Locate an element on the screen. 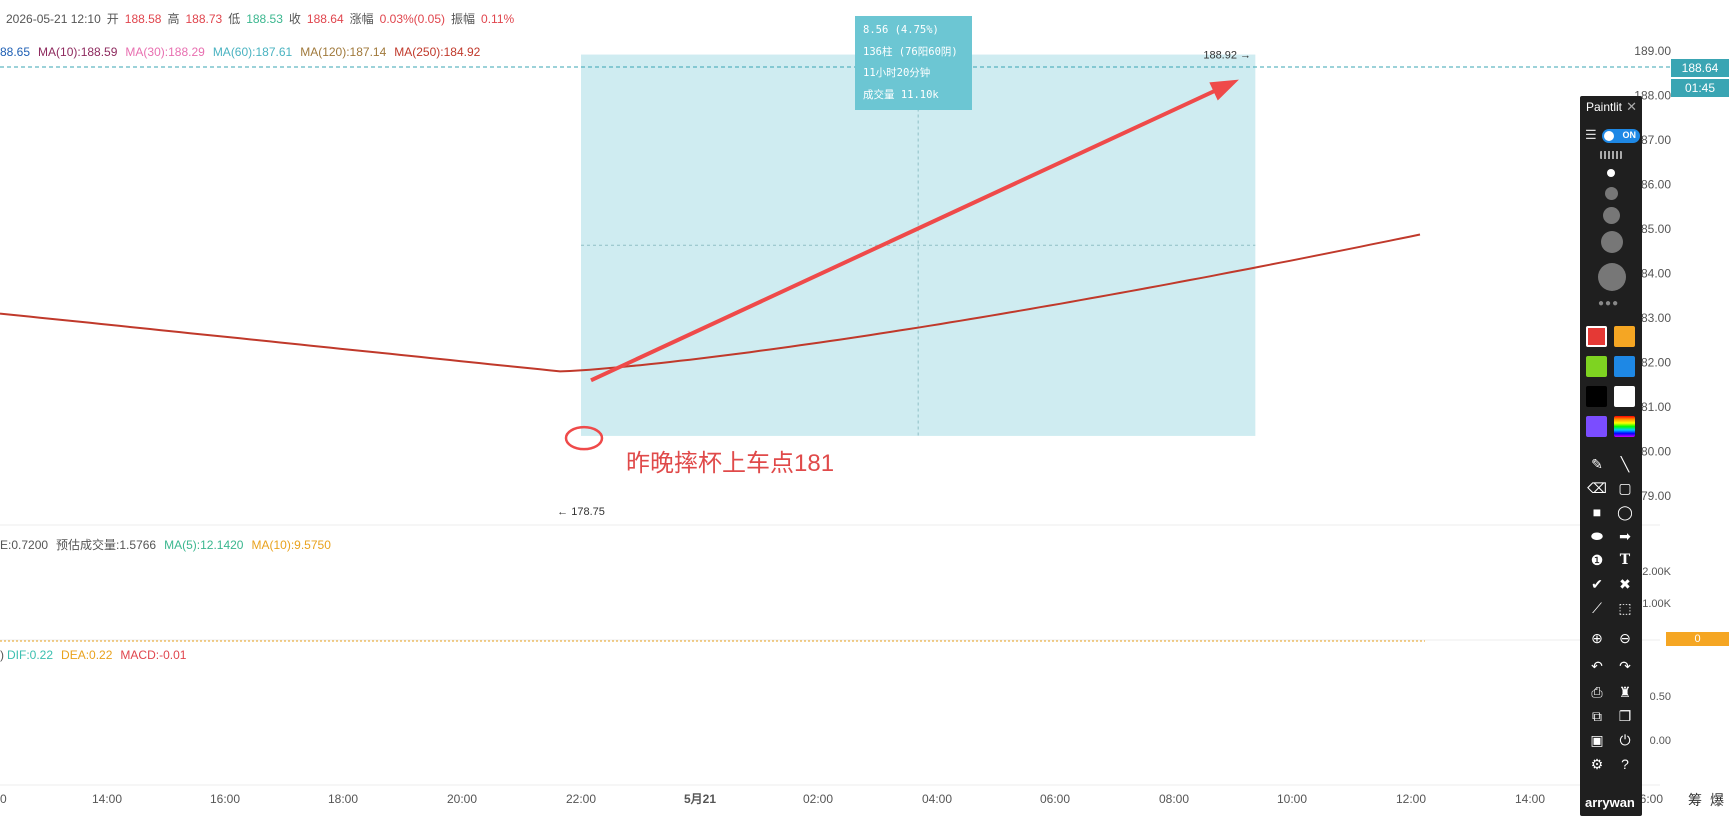  rectangle-icon: ▢ is located at coordinates (1625, 488).